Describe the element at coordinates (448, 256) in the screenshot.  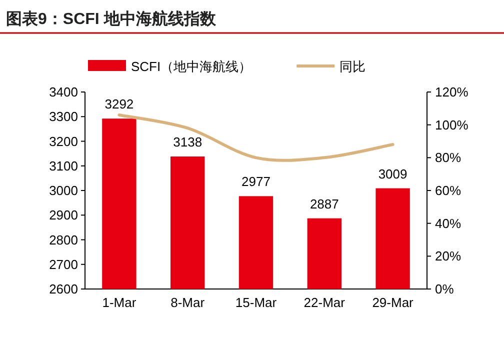
I see `y2-tick-label: 20%` at that location.